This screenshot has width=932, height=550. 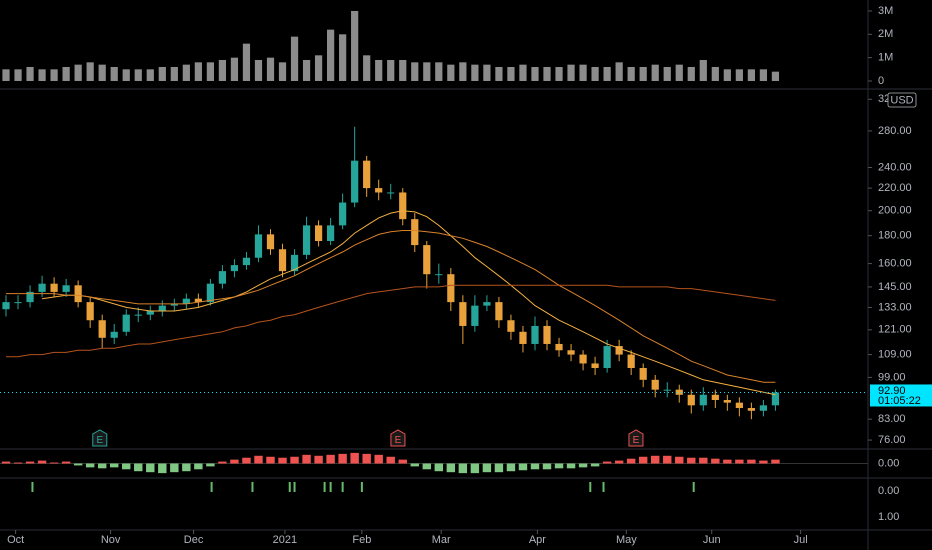 I want to click on volume-tick-label: 1M, so click(x=885, y=58).